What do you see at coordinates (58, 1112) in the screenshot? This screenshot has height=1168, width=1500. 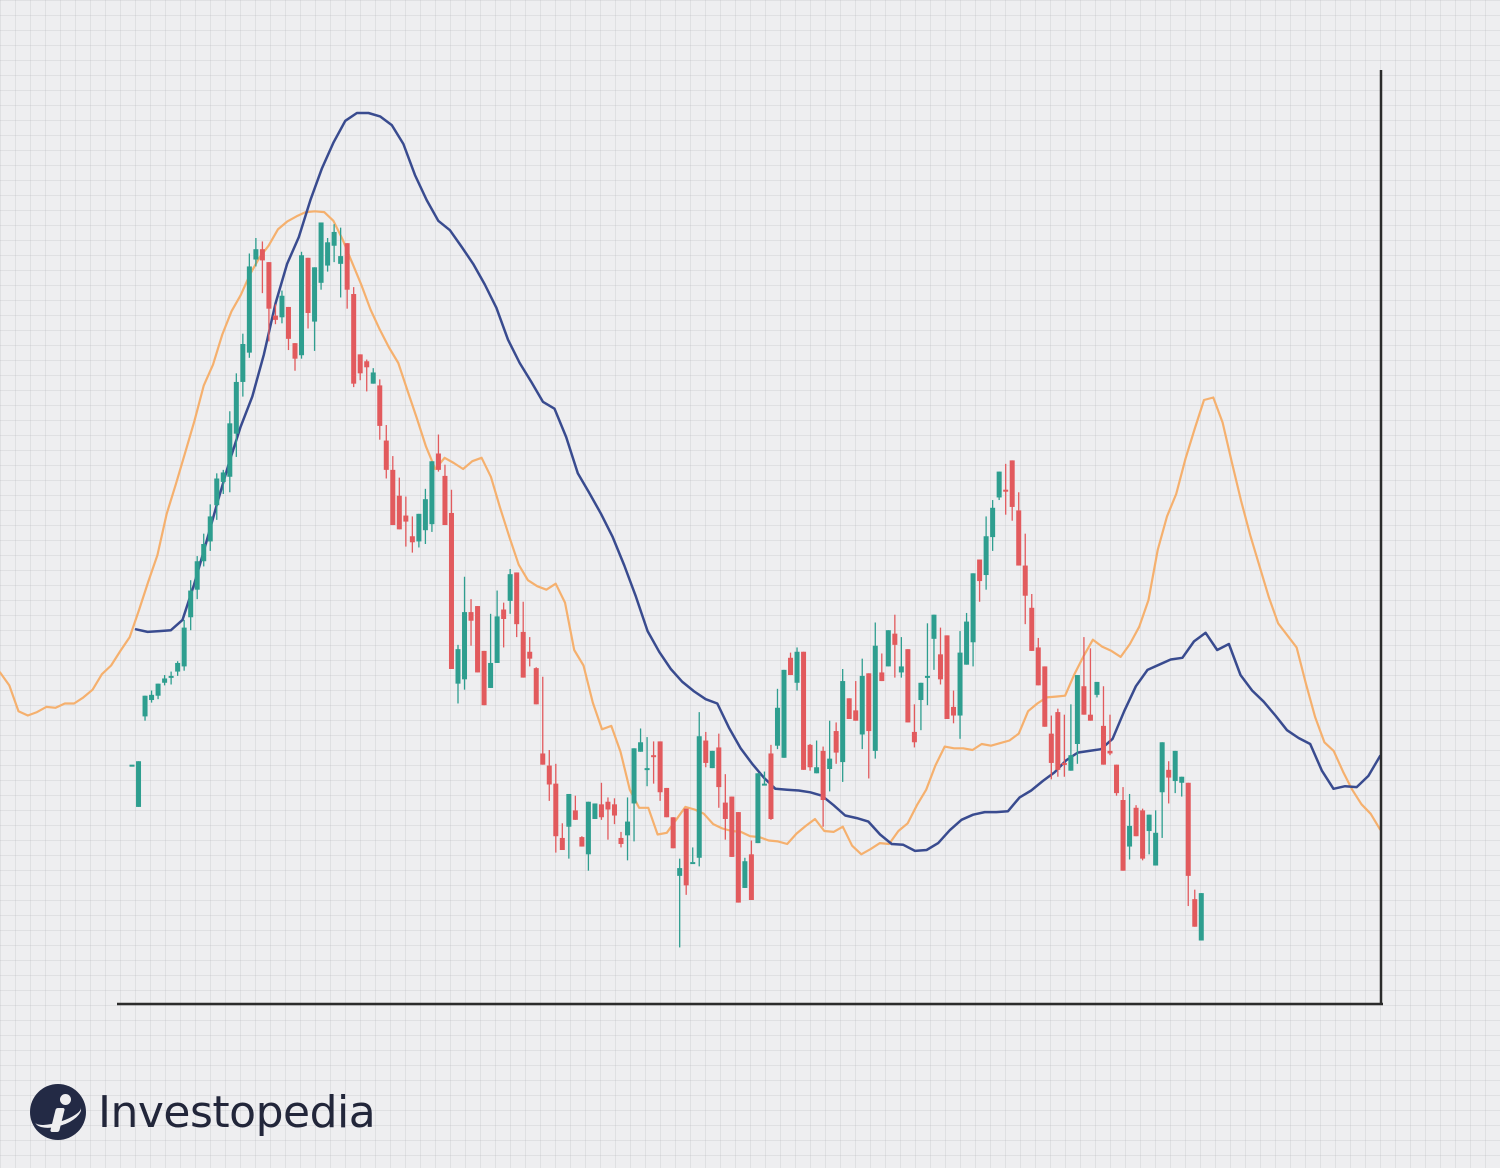 I see `investopedia-logo-icon` at bounding box center [58, 1112].